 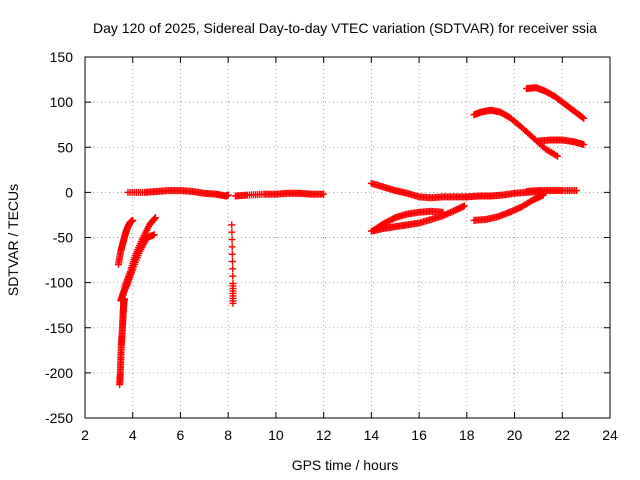 I want to click on series-afternoon-dip, so click(x=417, y=218).